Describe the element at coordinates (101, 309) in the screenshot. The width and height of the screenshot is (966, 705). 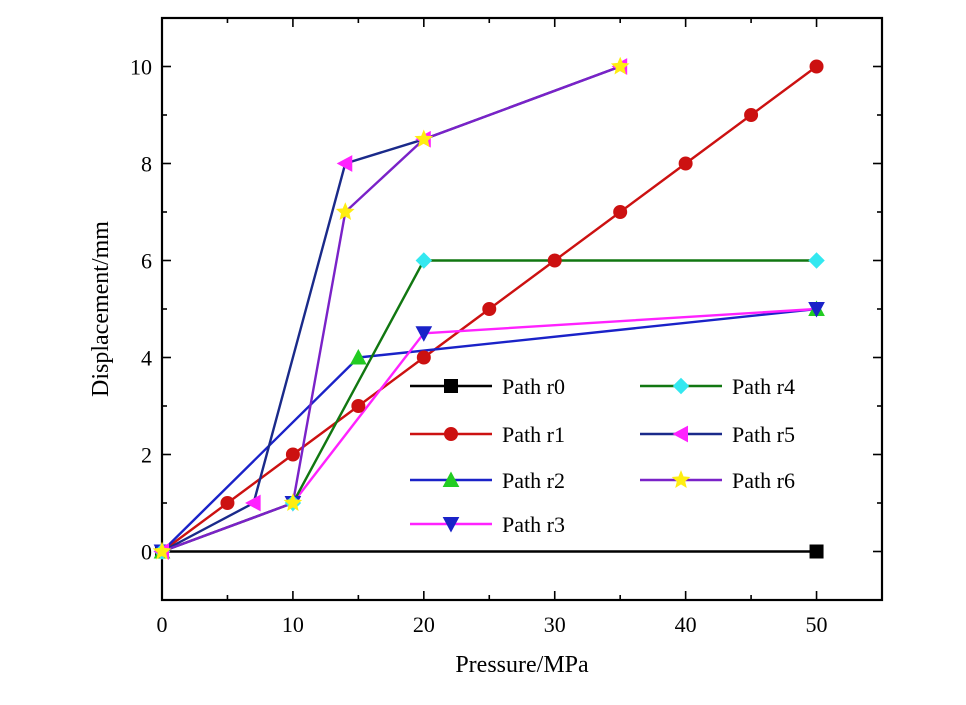
I see `y-axis-title: Displacement/mm` at that location.